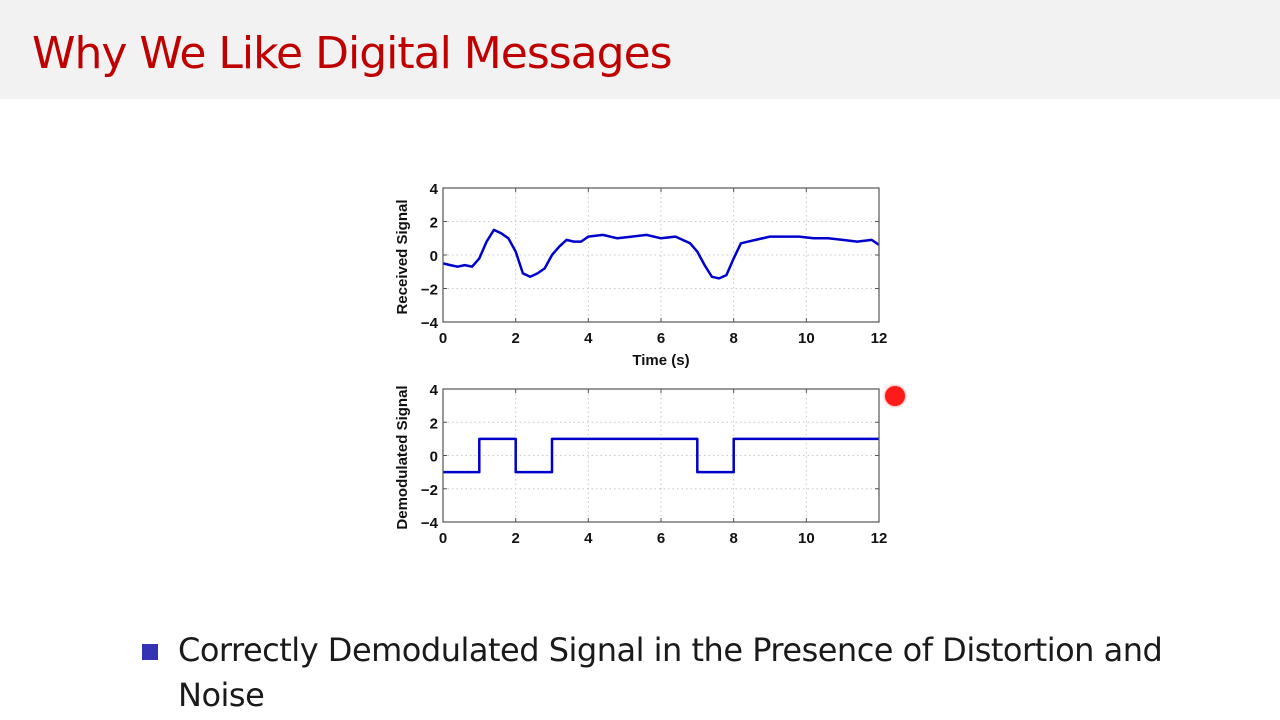 This screenshot has width=1280, height=720. Describe the element at coordinates (402, 457) in the screenshot. I see `y-axis-label: Demodulated Signal` at that location.